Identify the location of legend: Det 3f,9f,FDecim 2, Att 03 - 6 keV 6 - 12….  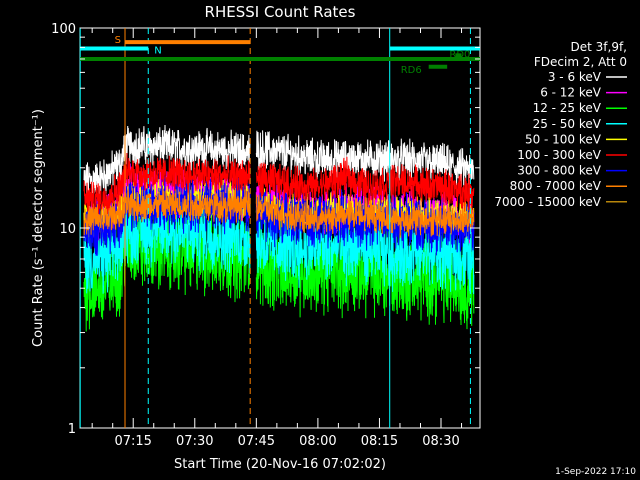
(560, 124).